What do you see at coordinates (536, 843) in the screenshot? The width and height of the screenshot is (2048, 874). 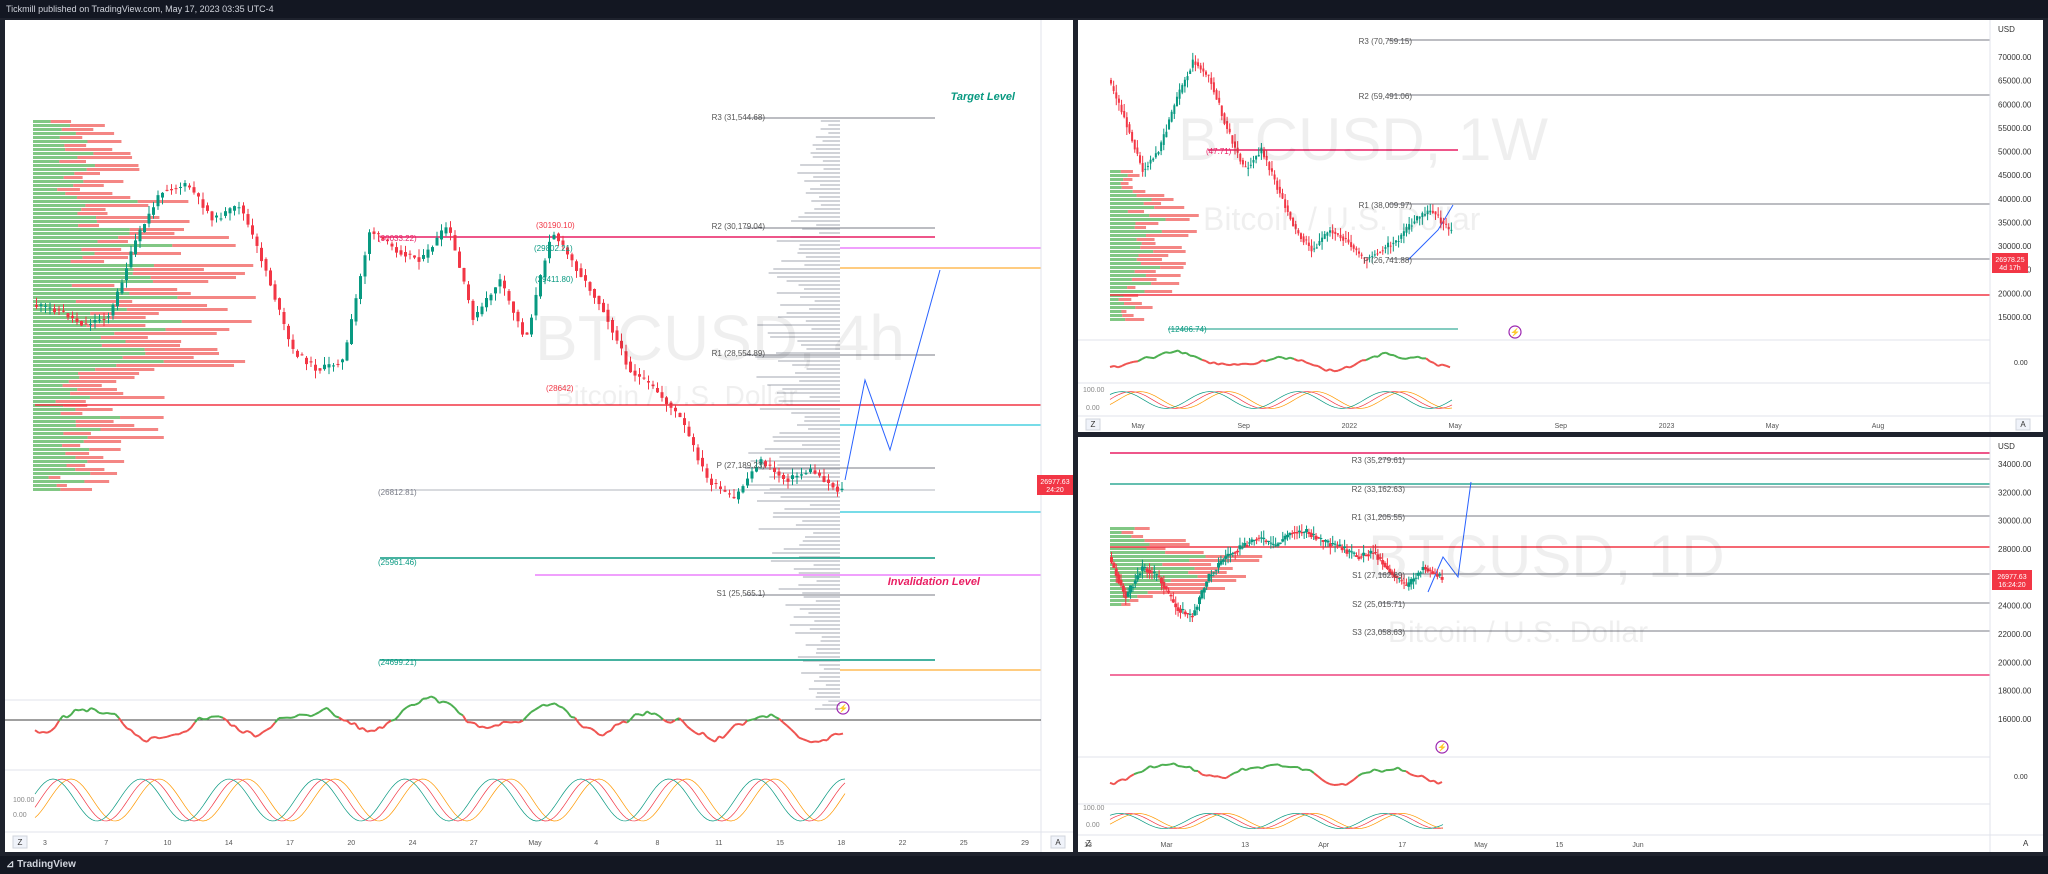 I see `time-axis: 3 7 10 14 17 20 24 27 May 4 8 11 15 18 22 25 29` at bounding box center [536, 843].